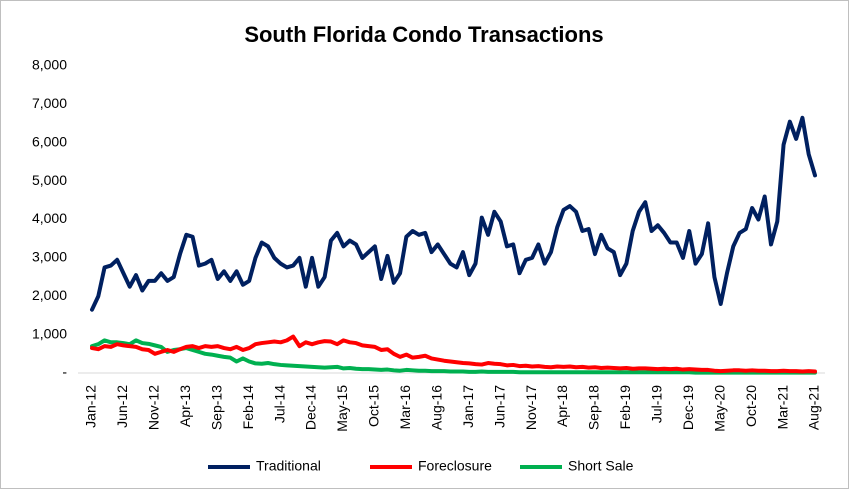 This screenshot has width=849, height=489. Describe the element at coordinates (49, 257) in the screenshot. I see `y-tick-label: 3,000` at that location.